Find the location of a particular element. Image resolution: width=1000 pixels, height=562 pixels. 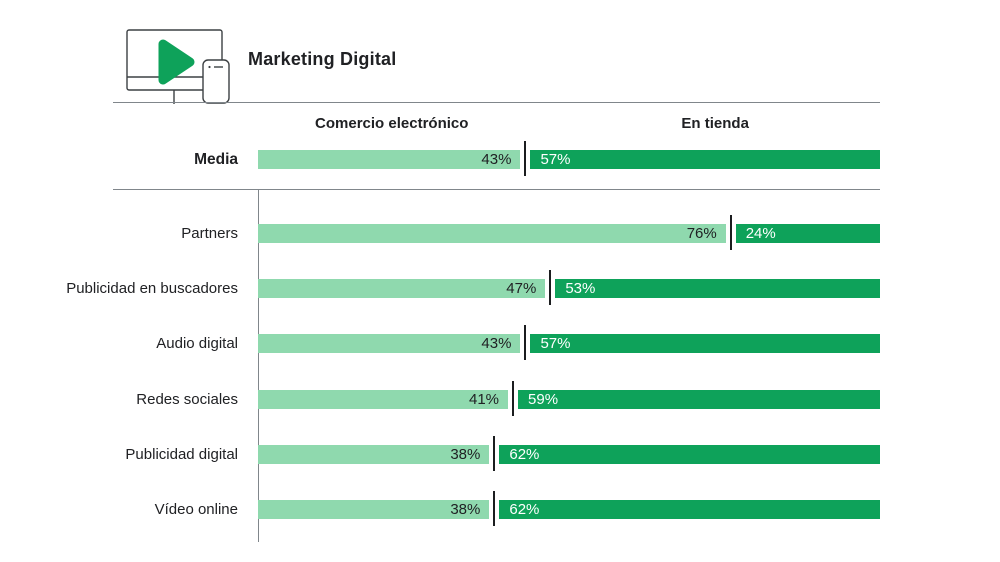

ecommerce-segment: 41% is located at coordinates (383, 399).